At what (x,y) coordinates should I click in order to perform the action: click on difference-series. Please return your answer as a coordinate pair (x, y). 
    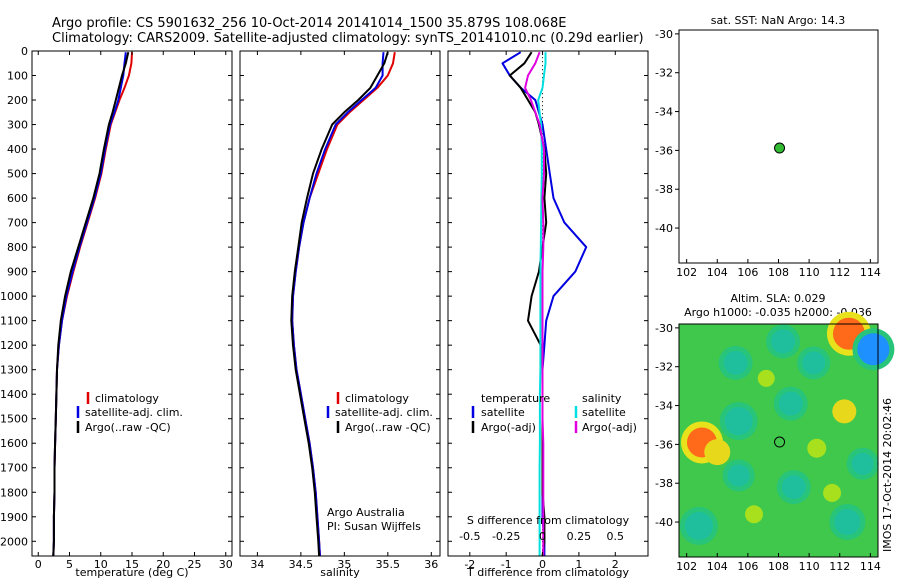
    Looking at the image, I should click on (544, 304).